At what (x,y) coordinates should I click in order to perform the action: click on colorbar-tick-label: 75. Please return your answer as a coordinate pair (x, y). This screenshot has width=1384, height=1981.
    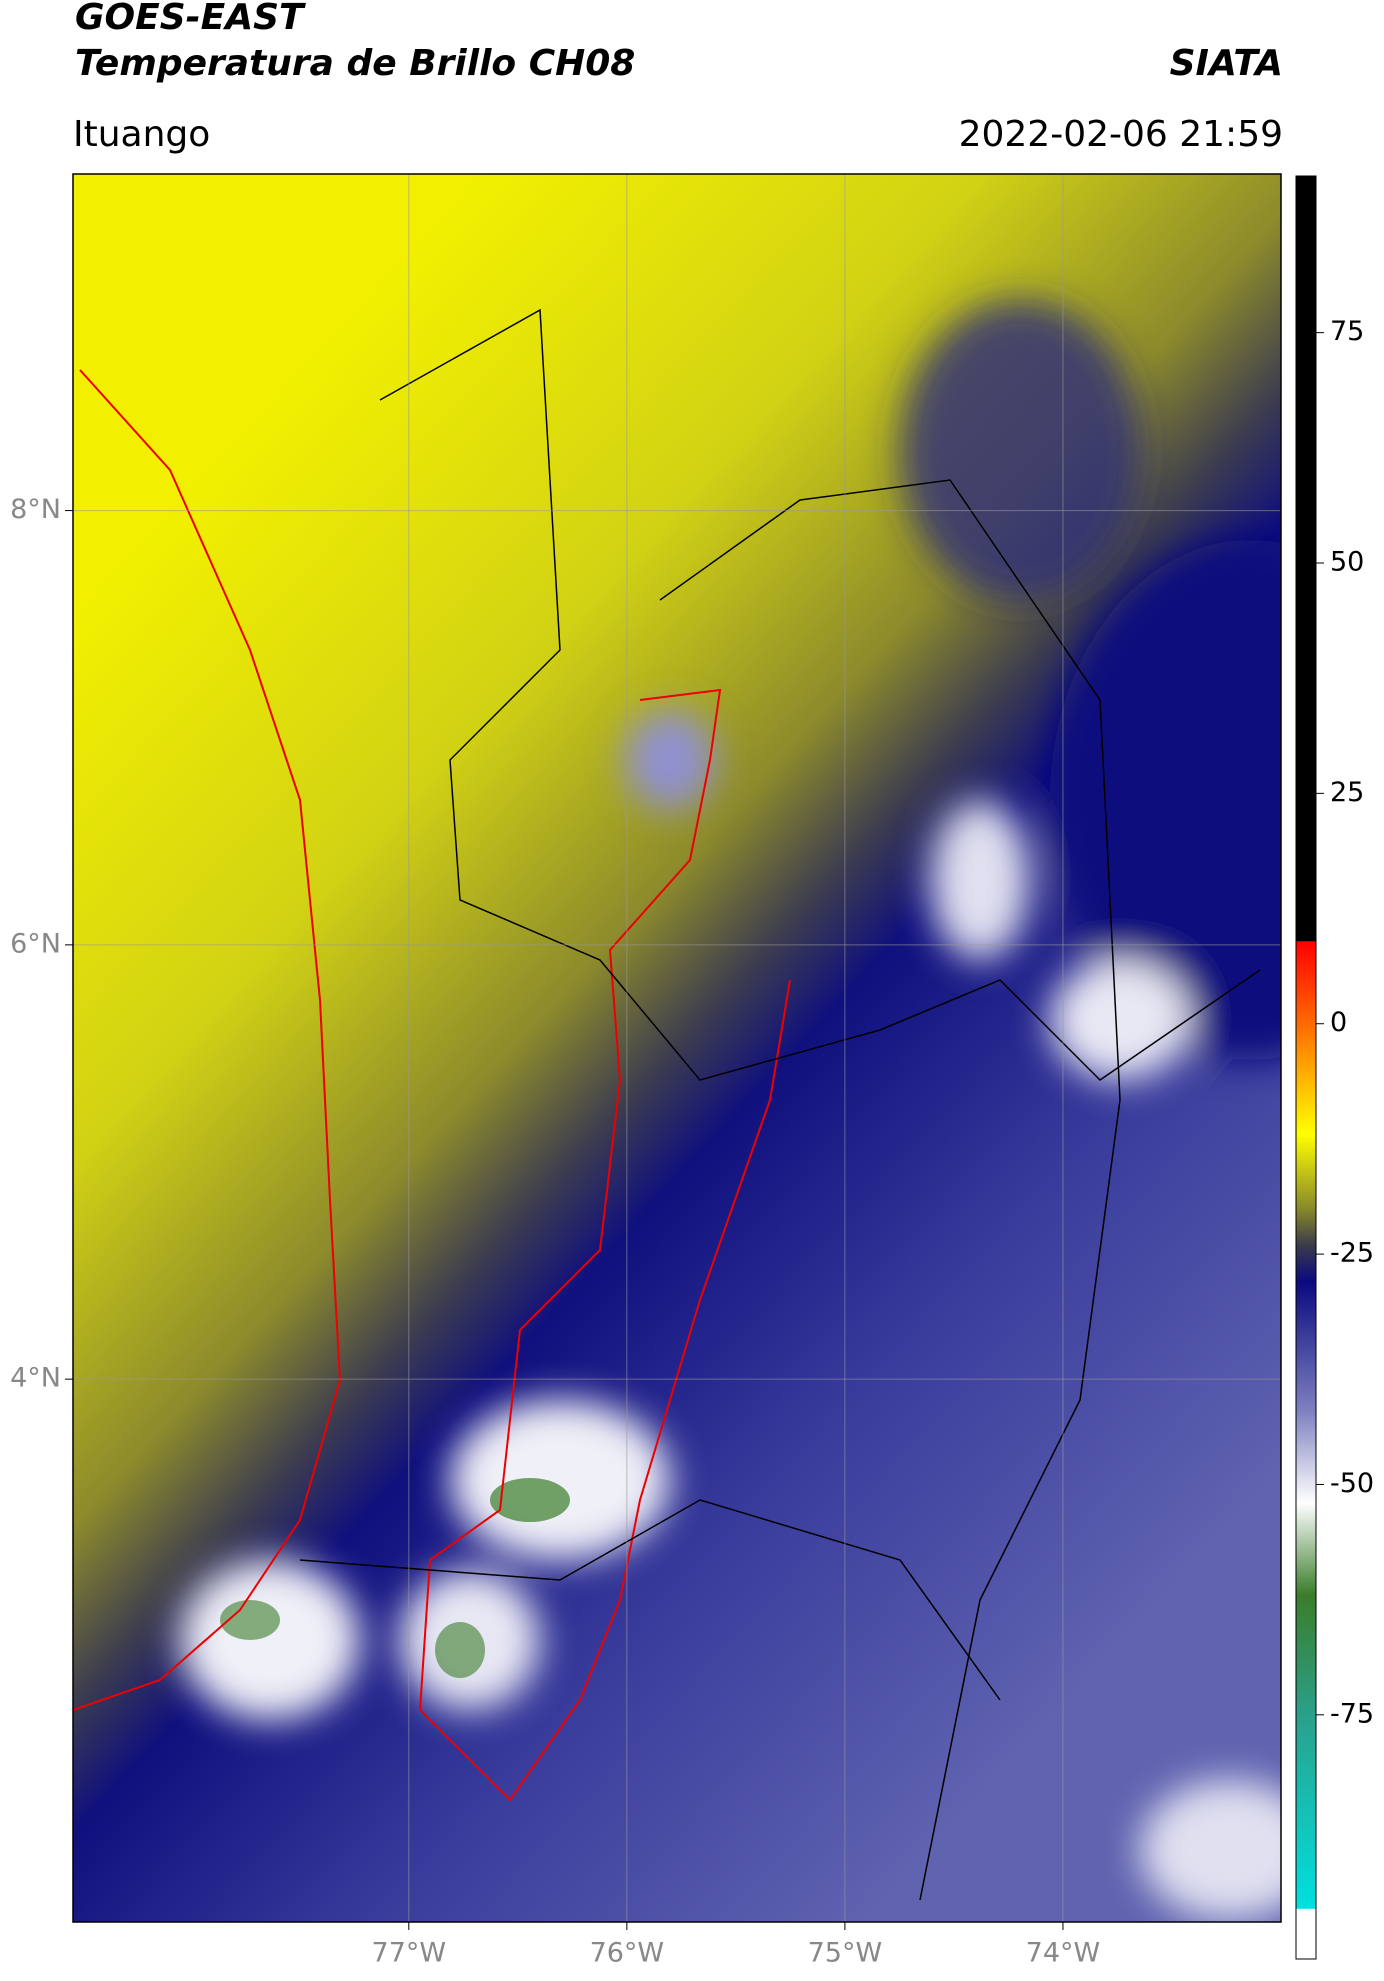
    Looking at the image, I should click on (1347, 331).